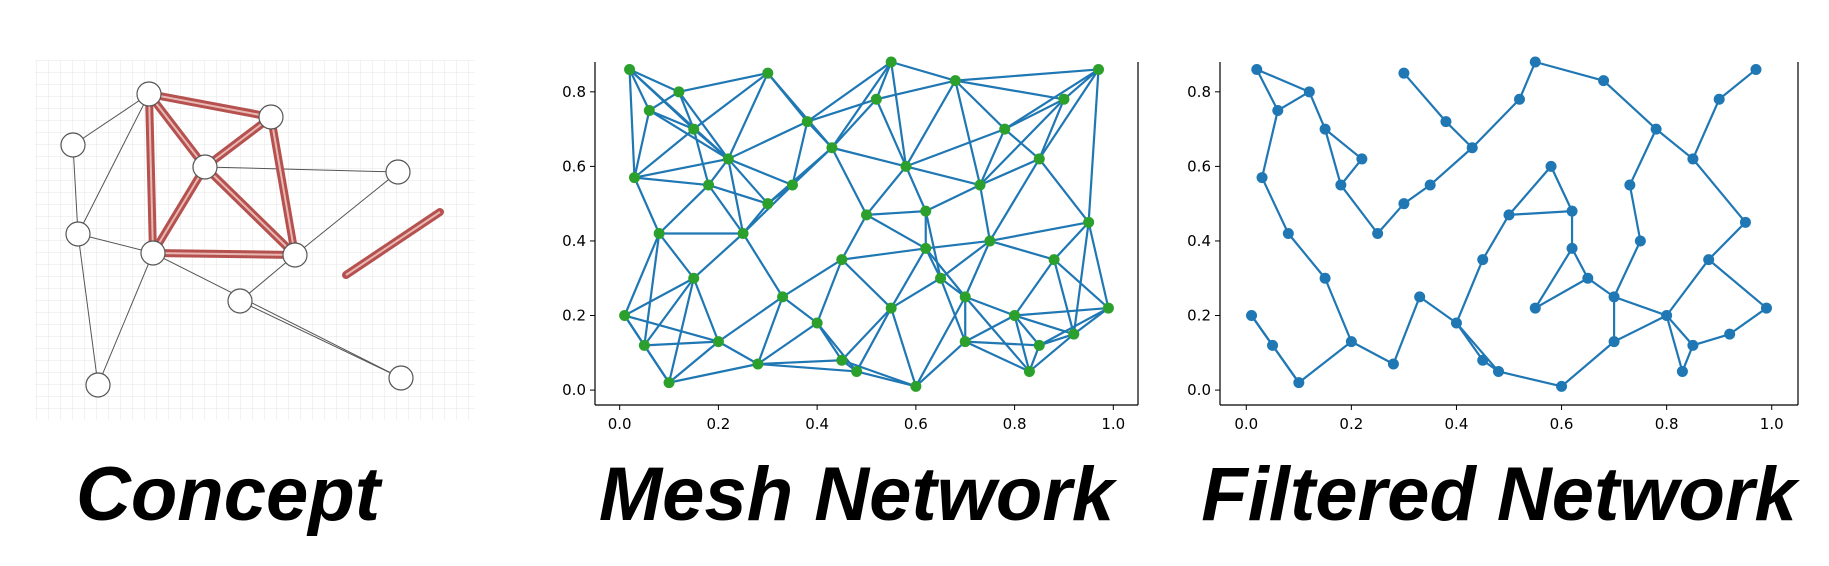  I want to click on y-tick-label: 0.2, so click(574, 316).